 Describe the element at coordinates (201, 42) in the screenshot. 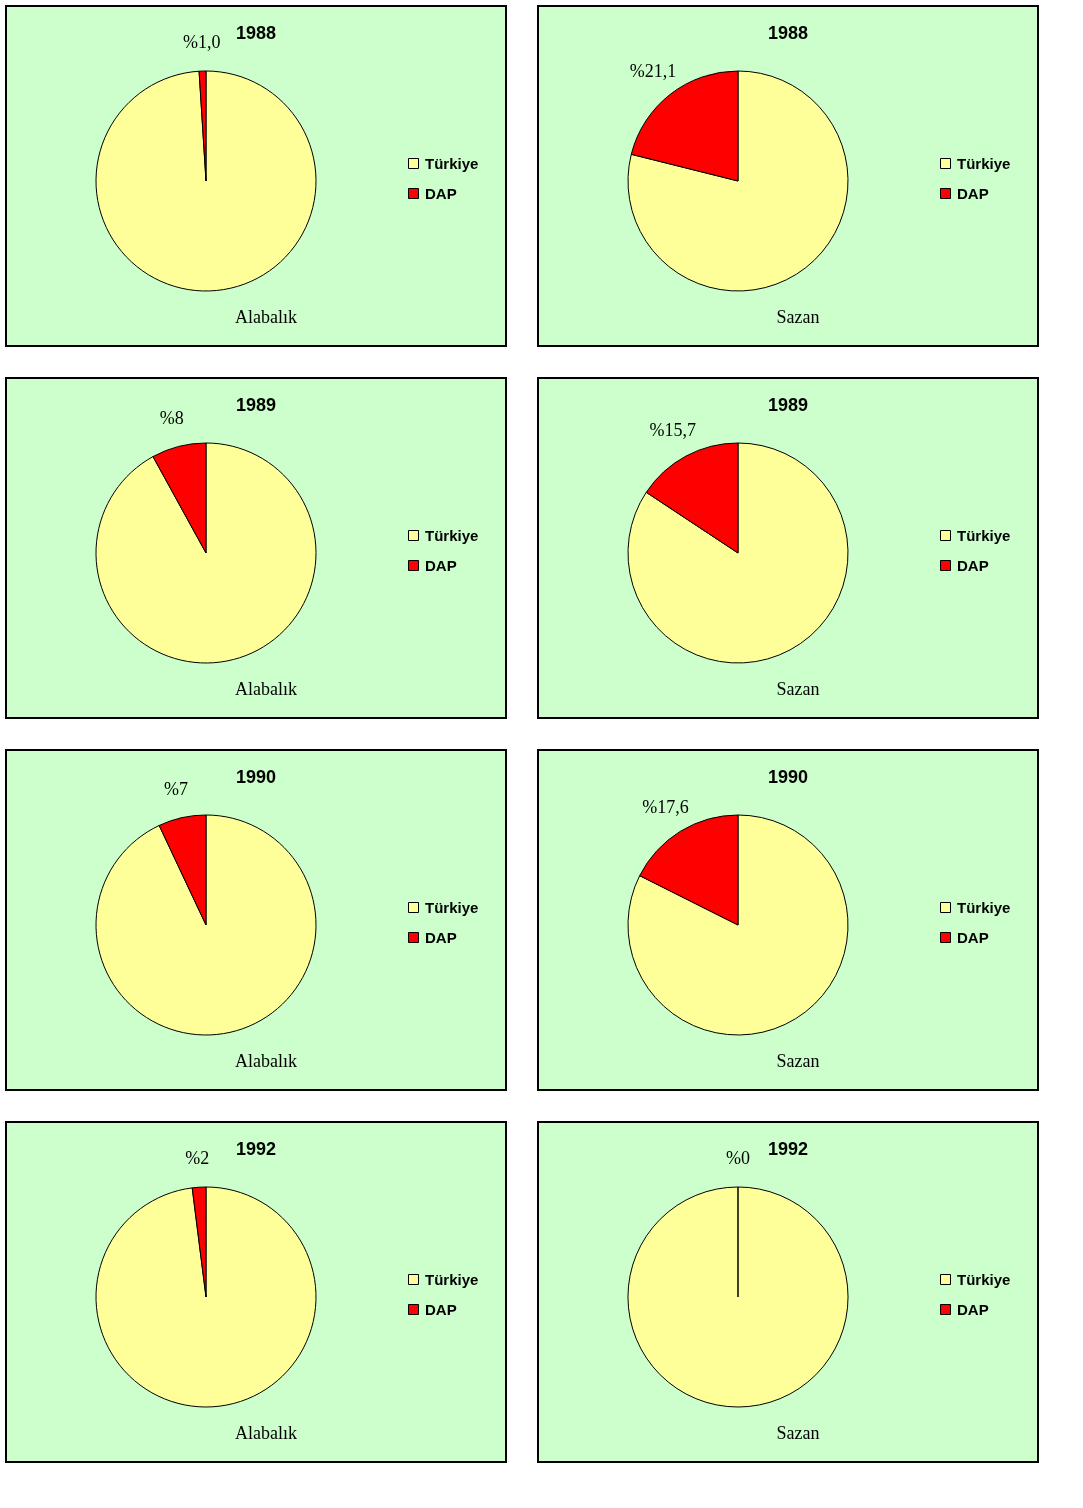

I see `data-label: %1,0` at that location.